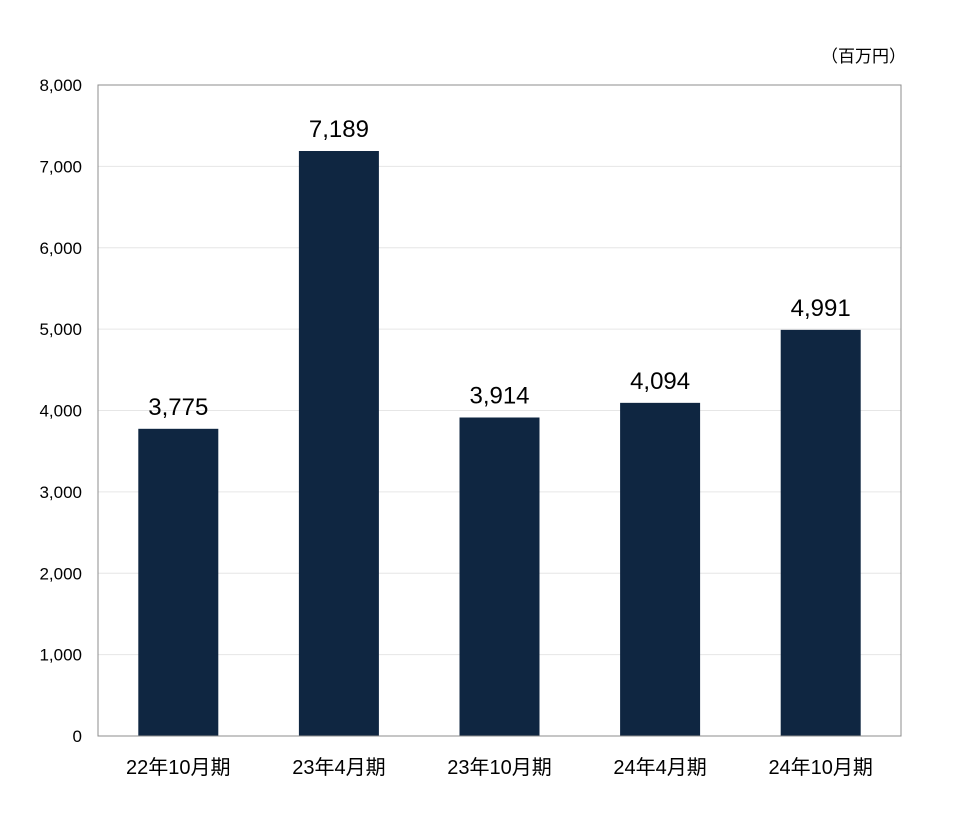 The width and height of the screenshot is (975, 840). What do you see at coordinates (60, 655) in the screenshot?
I see `y-tick-label: 1,000` at bounding box center [60, 655].